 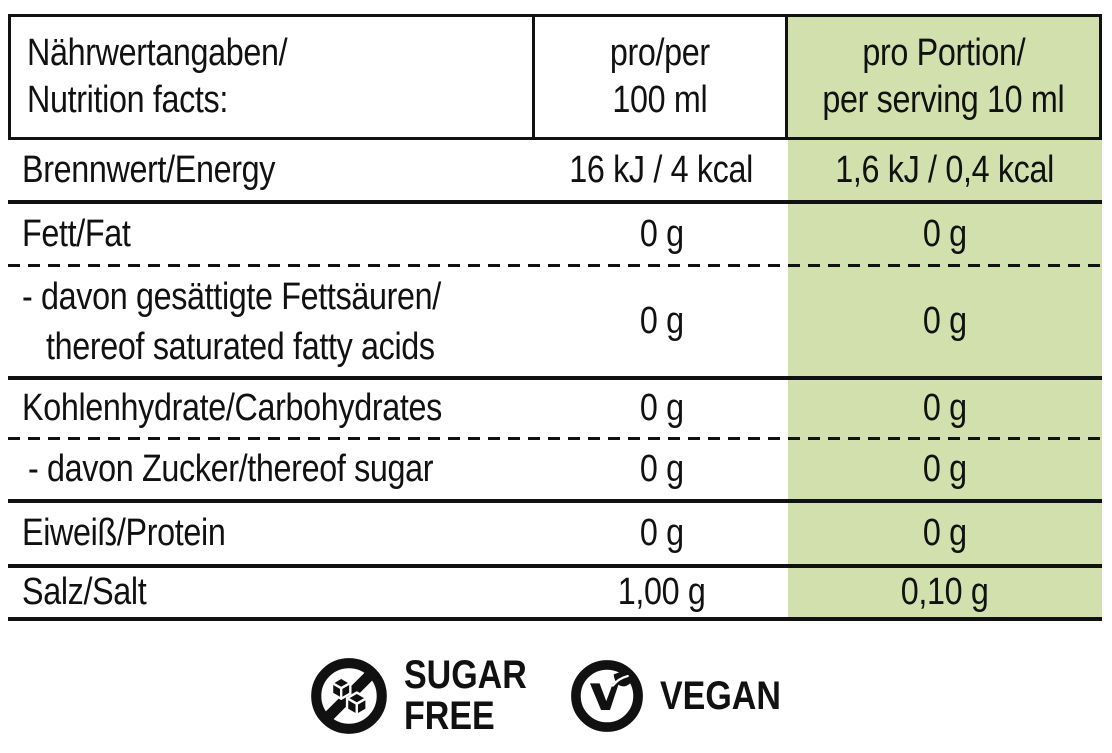 What do you see at coordinates (124, 533) in the screenshot?
I see `row-label: Eiweiß/Protein` at bounding box center [124, 533].